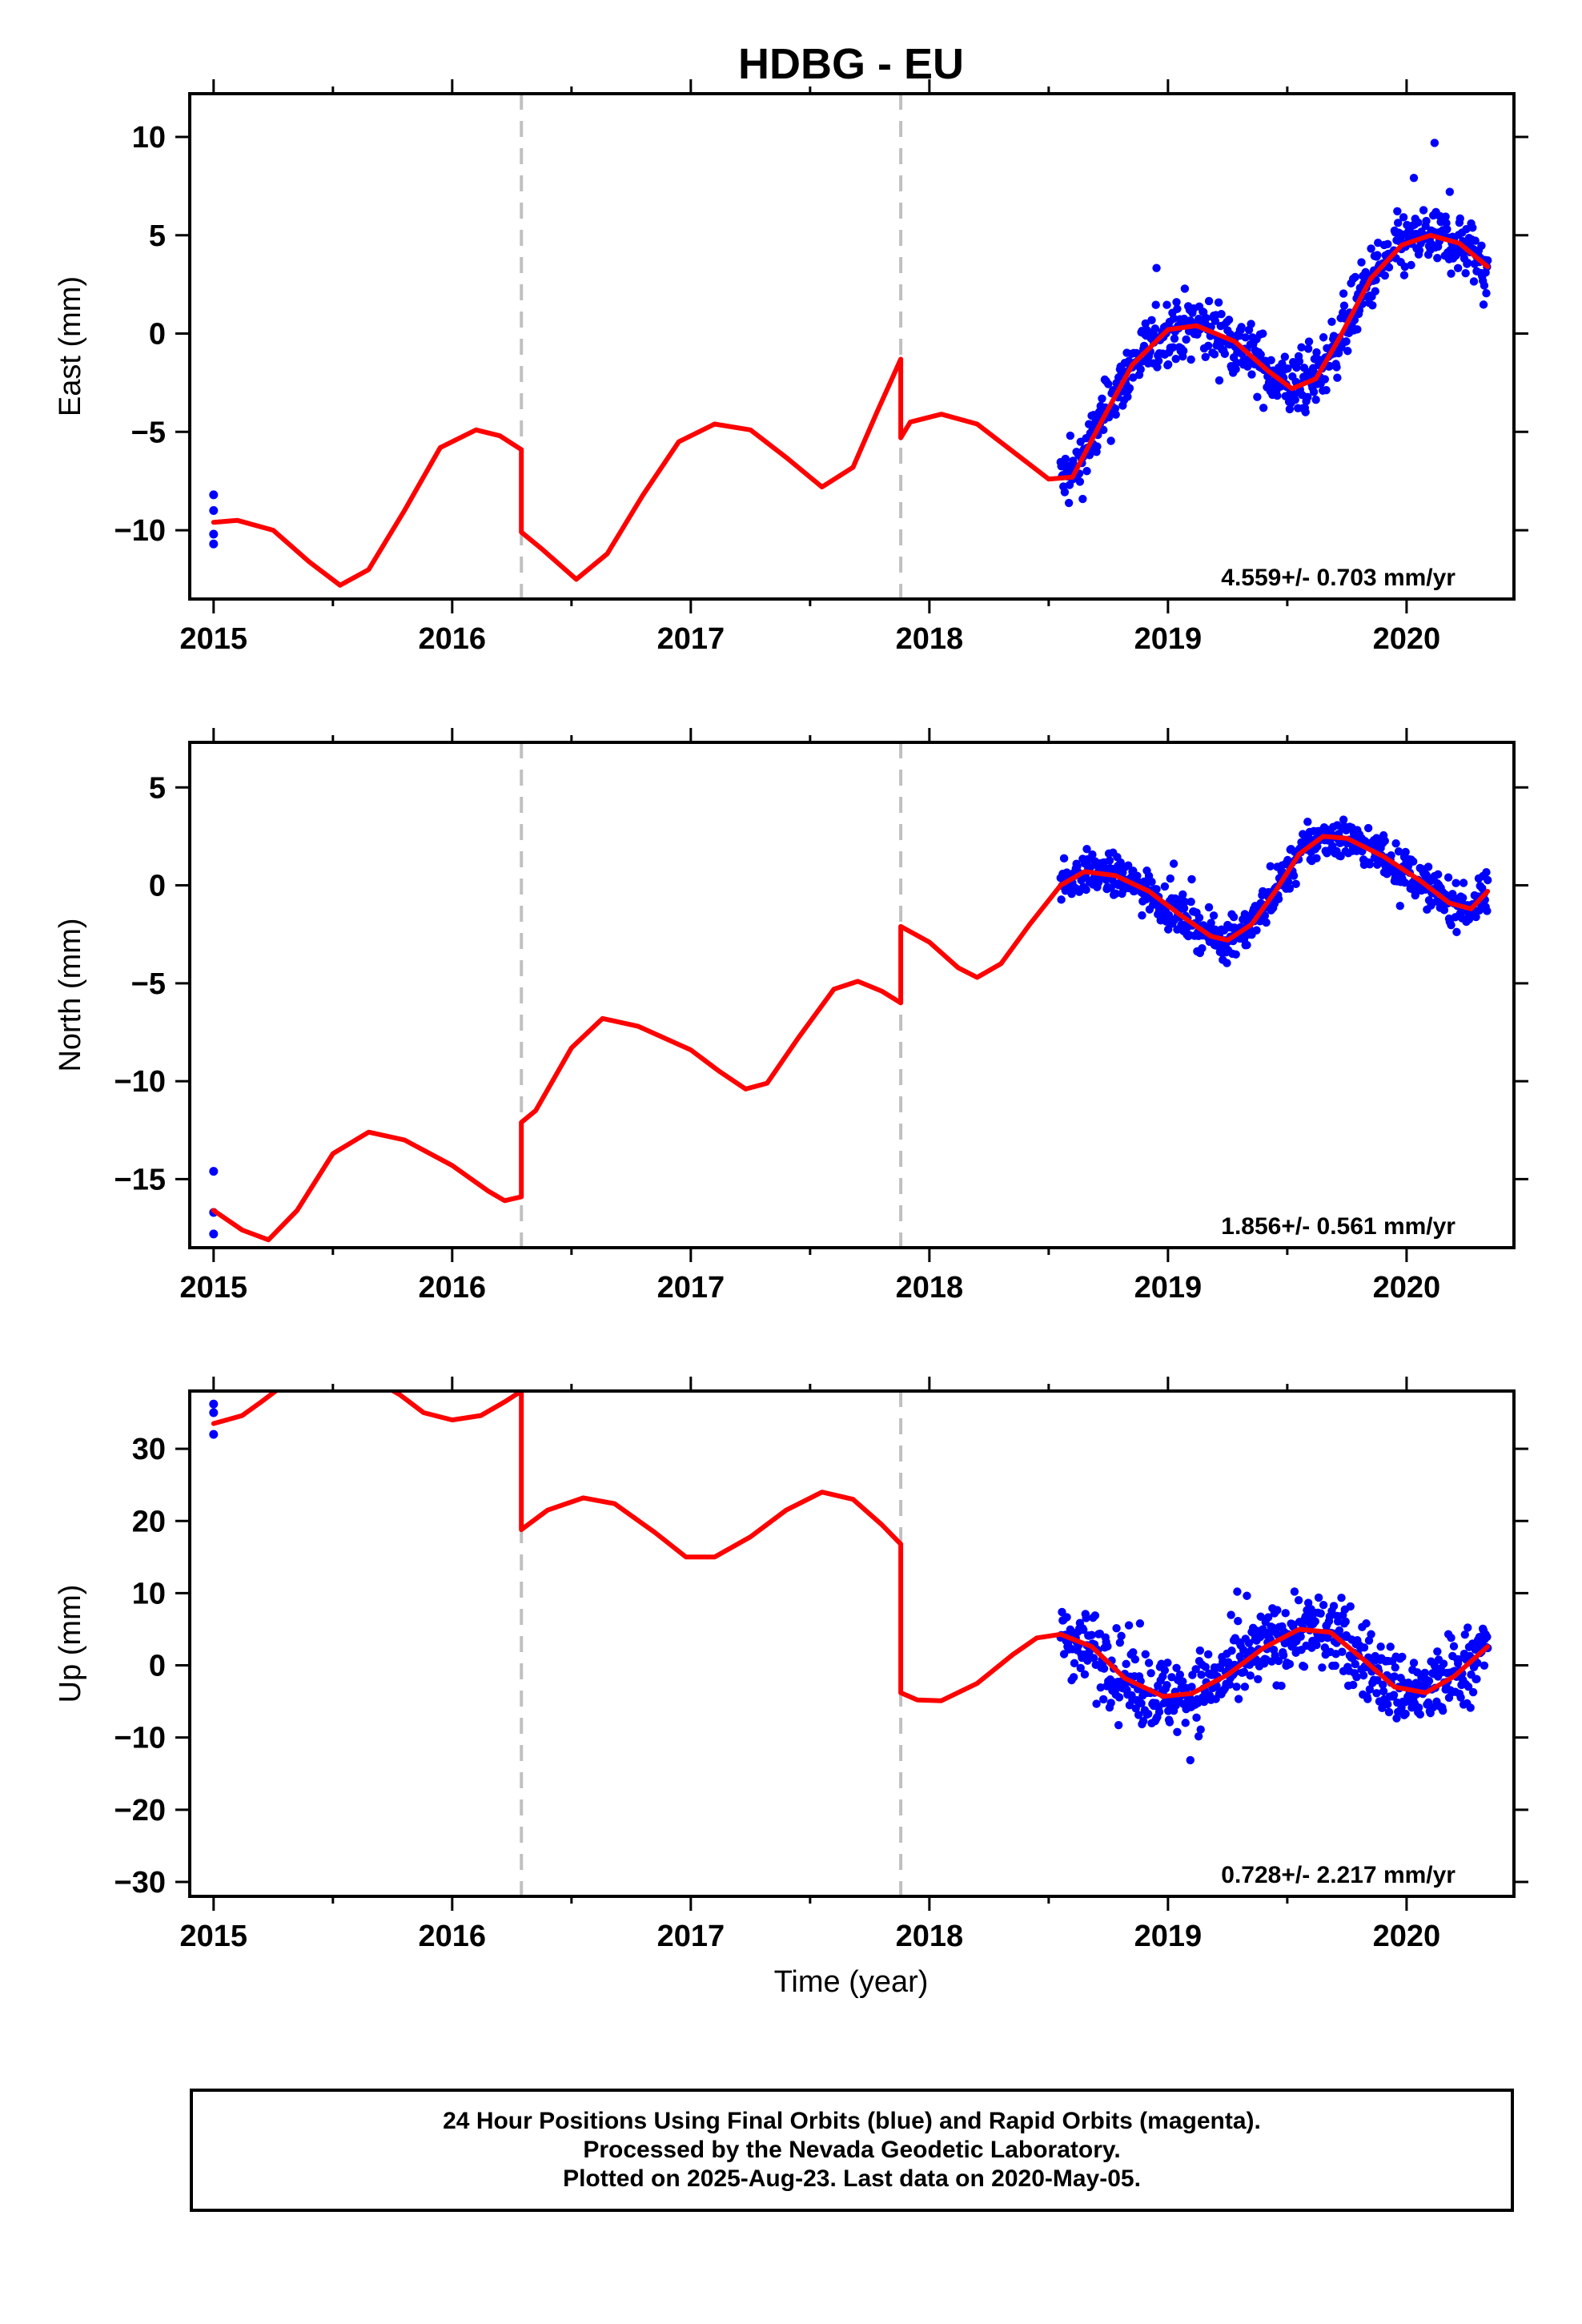  What do you see at coordinates (148, 432) in the screenshot?
I see `y-tick-label: −5` at bounding box center [148, 432].